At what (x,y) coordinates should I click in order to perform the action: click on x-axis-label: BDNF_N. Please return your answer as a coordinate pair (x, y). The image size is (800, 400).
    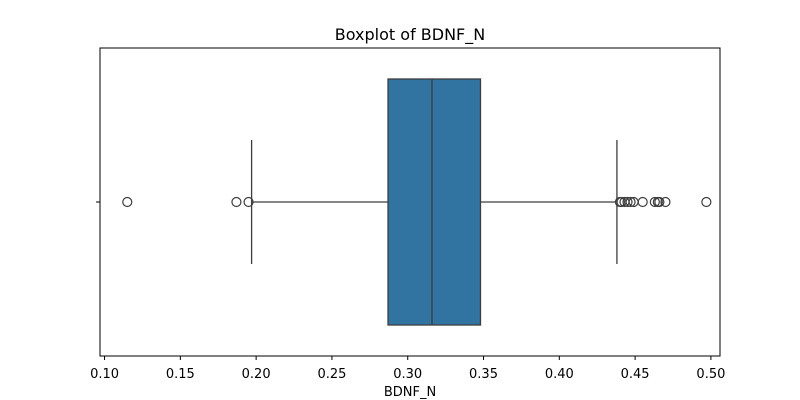
    Looking at the image, I should click on (410, 392).